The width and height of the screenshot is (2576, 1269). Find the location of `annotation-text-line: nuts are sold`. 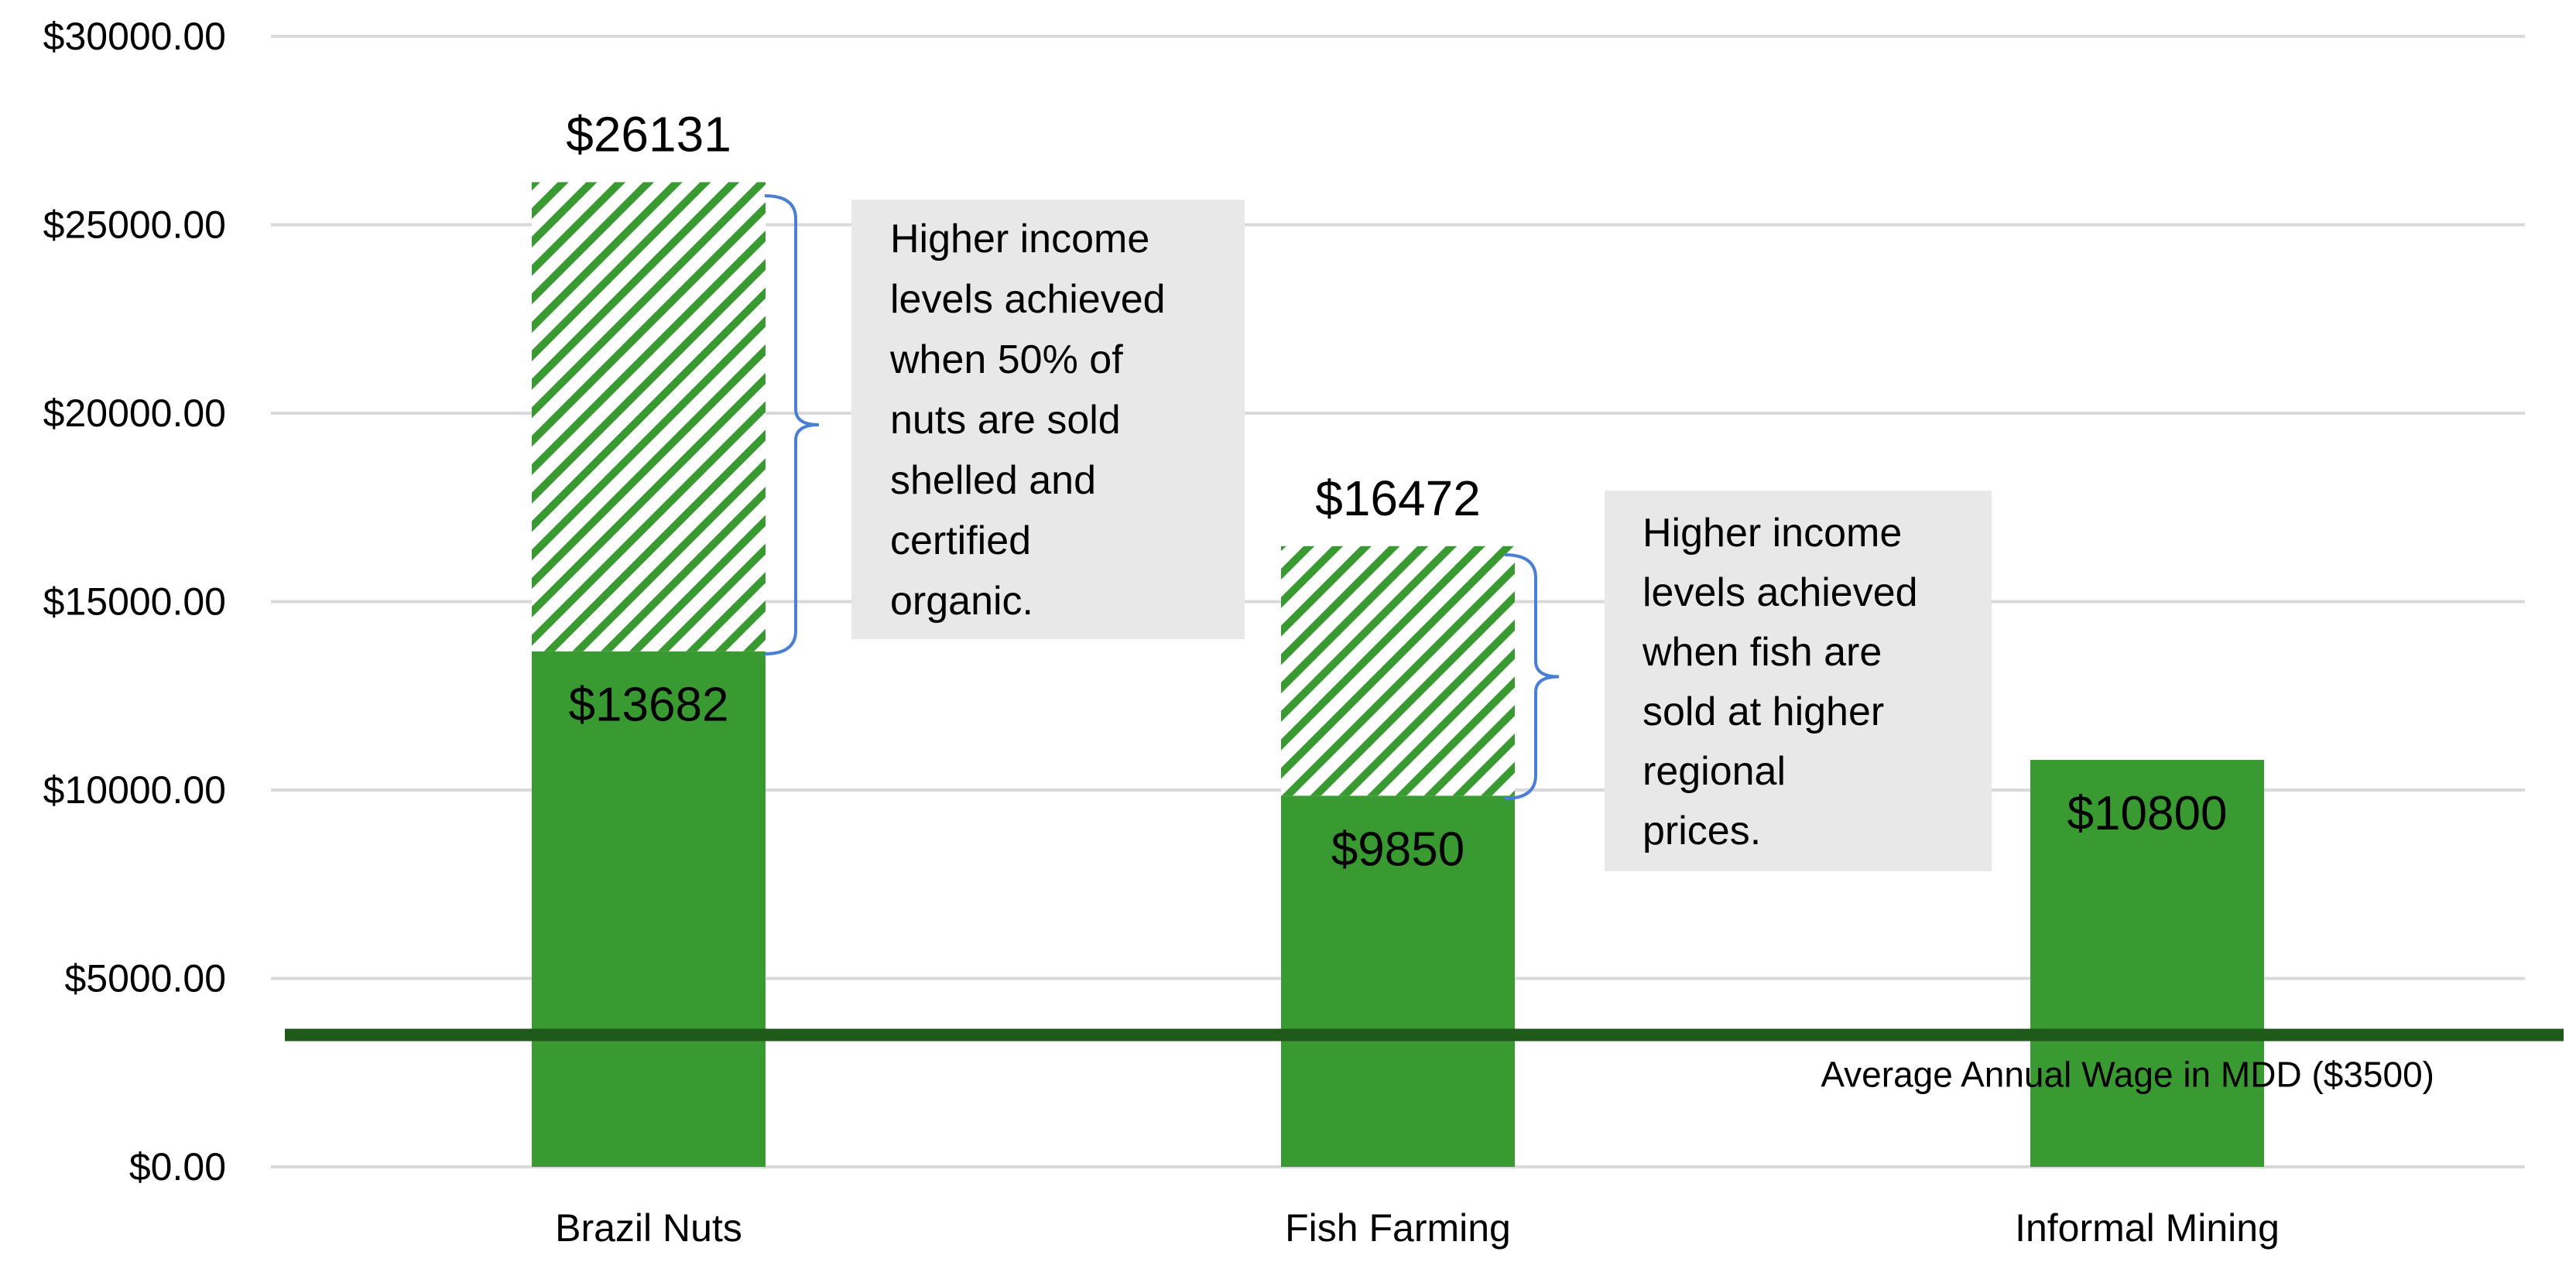

annotation-text-line: nuts are sold is located at coordinates (1005, 421).